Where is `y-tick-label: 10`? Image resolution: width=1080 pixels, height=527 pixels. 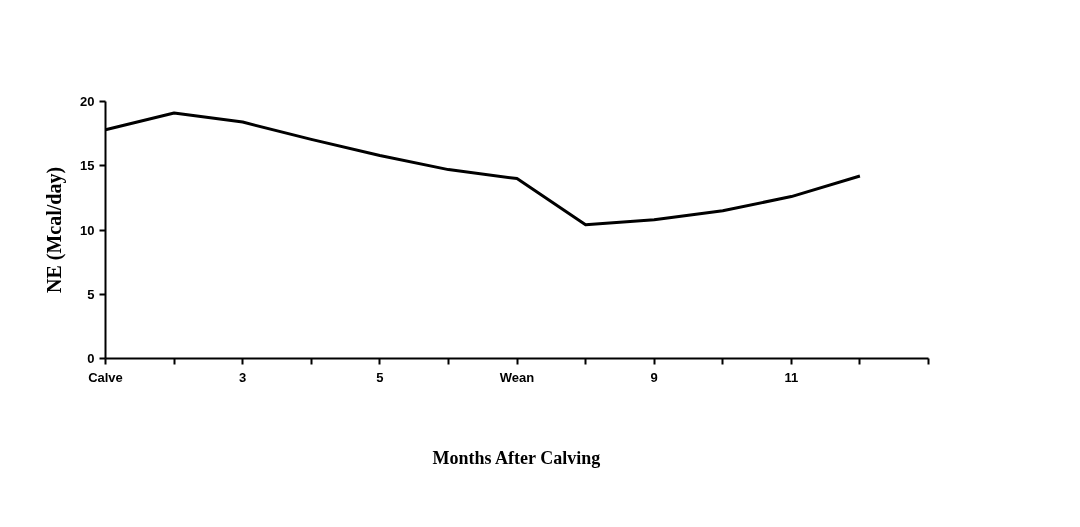
y-tick-label: 10 is located at coordinates (87, 230).